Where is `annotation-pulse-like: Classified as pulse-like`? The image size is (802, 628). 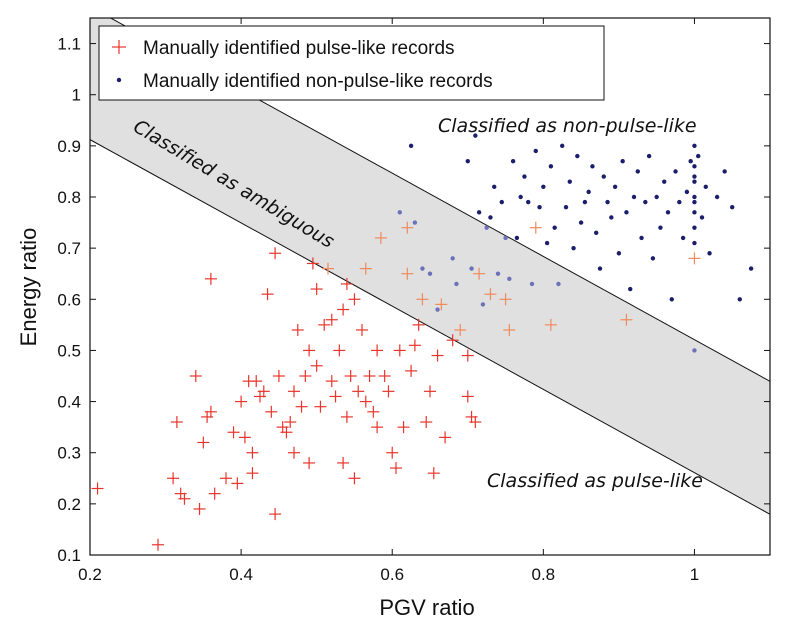 annotation-pulse-like: Classified as pulse-like is located at coordinates (595, 481).